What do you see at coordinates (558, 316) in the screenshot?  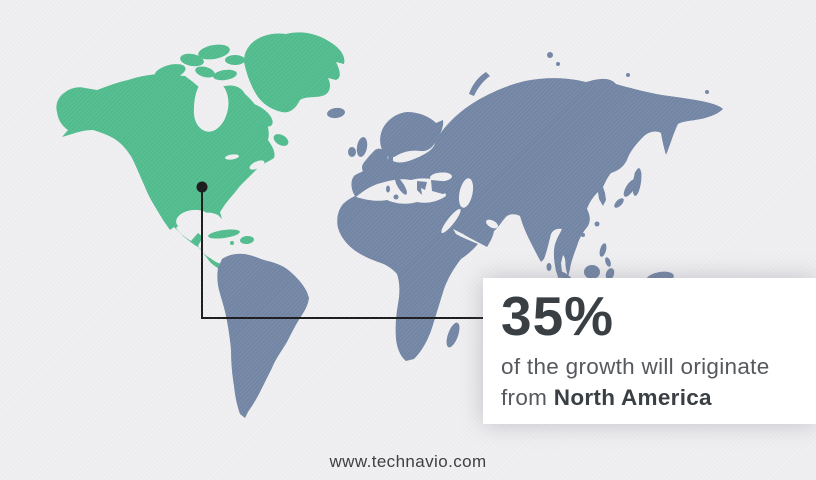 I see `stat-value: 35%` at bounding box center [558, 316].